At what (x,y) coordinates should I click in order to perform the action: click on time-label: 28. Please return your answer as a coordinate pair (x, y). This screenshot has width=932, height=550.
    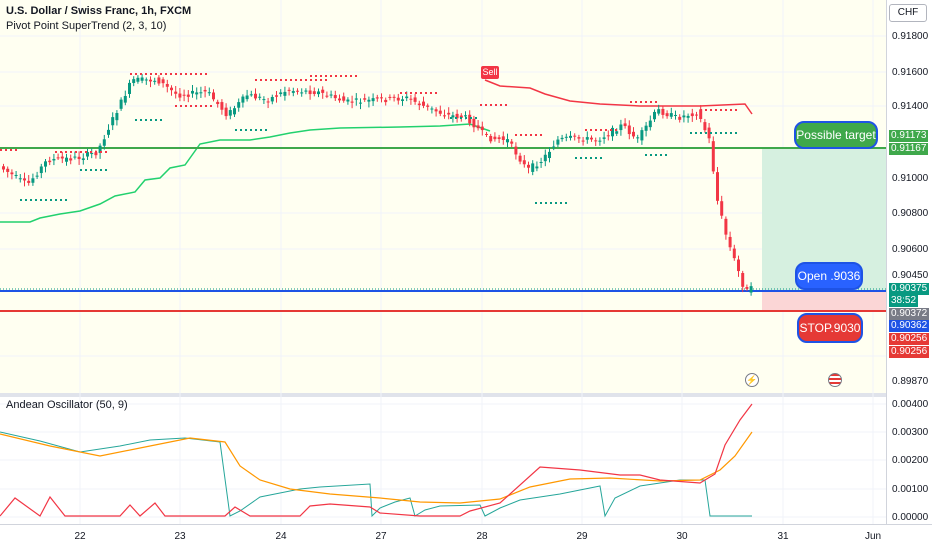
    Looking at the image, I should click on (482, 536).